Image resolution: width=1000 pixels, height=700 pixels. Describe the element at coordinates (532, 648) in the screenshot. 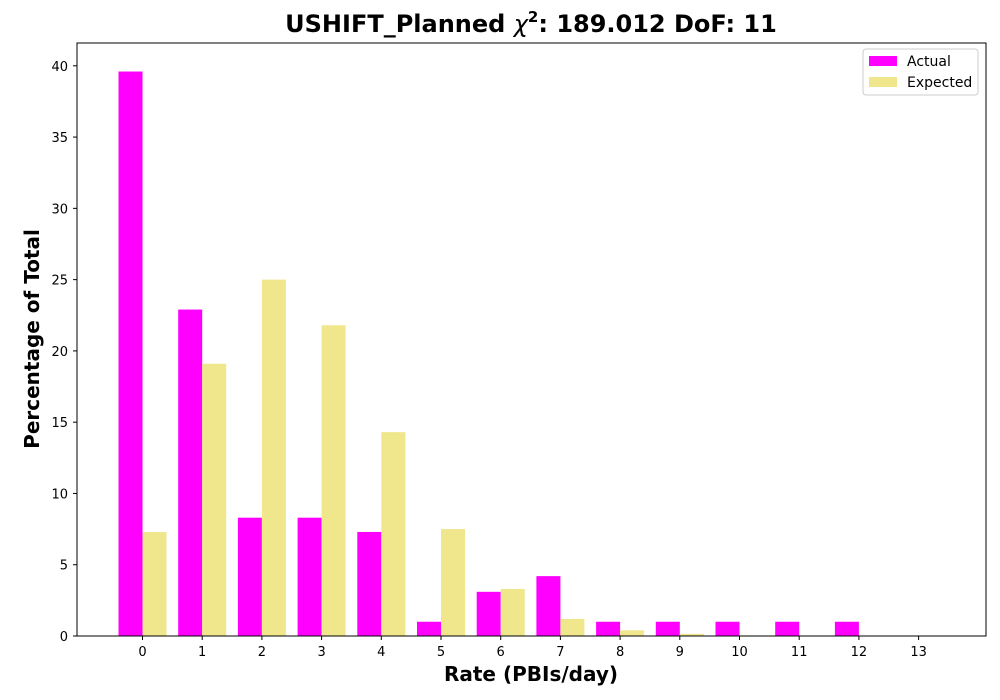

I see `x-axis-ticks: 0 1 2 3 4 5 6 7 8 9 10 11 12 13` at that location.